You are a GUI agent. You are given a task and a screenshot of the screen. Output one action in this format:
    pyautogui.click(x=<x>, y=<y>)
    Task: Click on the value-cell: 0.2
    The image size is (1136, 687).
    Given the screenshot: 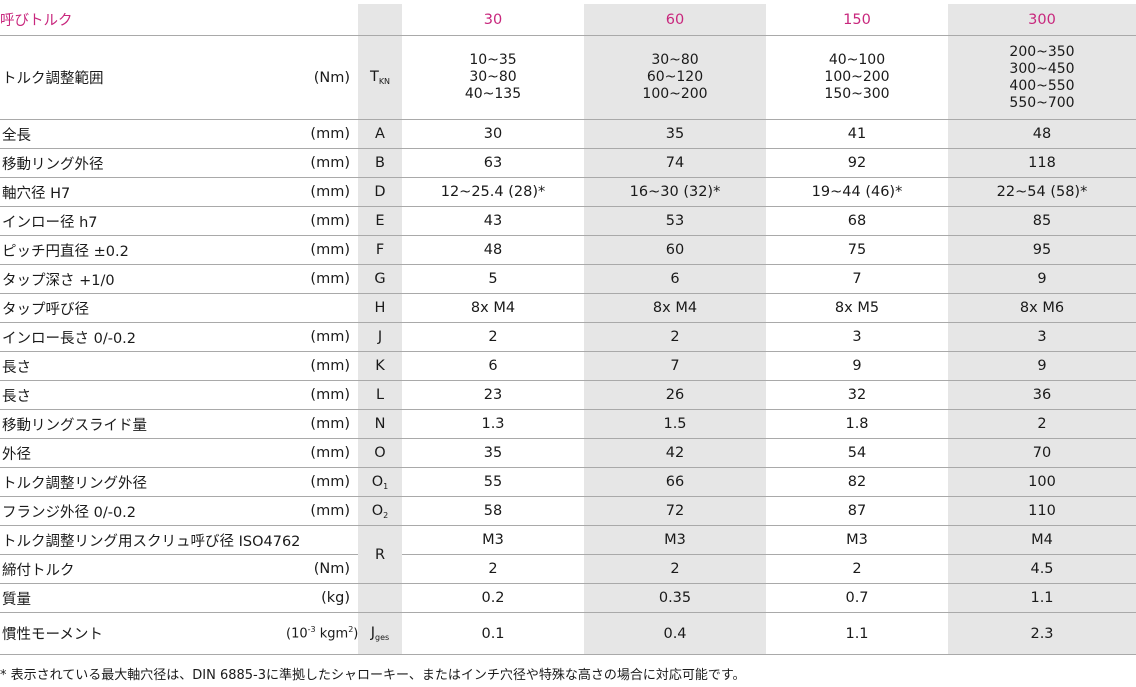 What is the action you would take?
    pyautogui.click(x=493, y=598)
    